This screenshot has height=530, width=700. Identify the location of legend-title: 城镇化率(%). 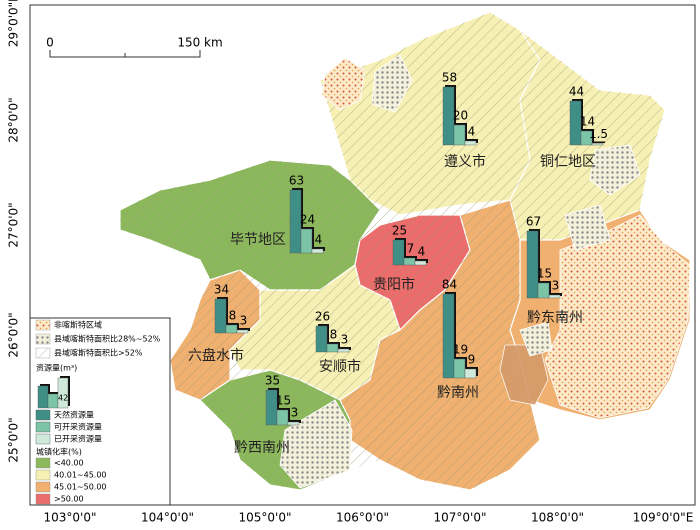
(59, 452).